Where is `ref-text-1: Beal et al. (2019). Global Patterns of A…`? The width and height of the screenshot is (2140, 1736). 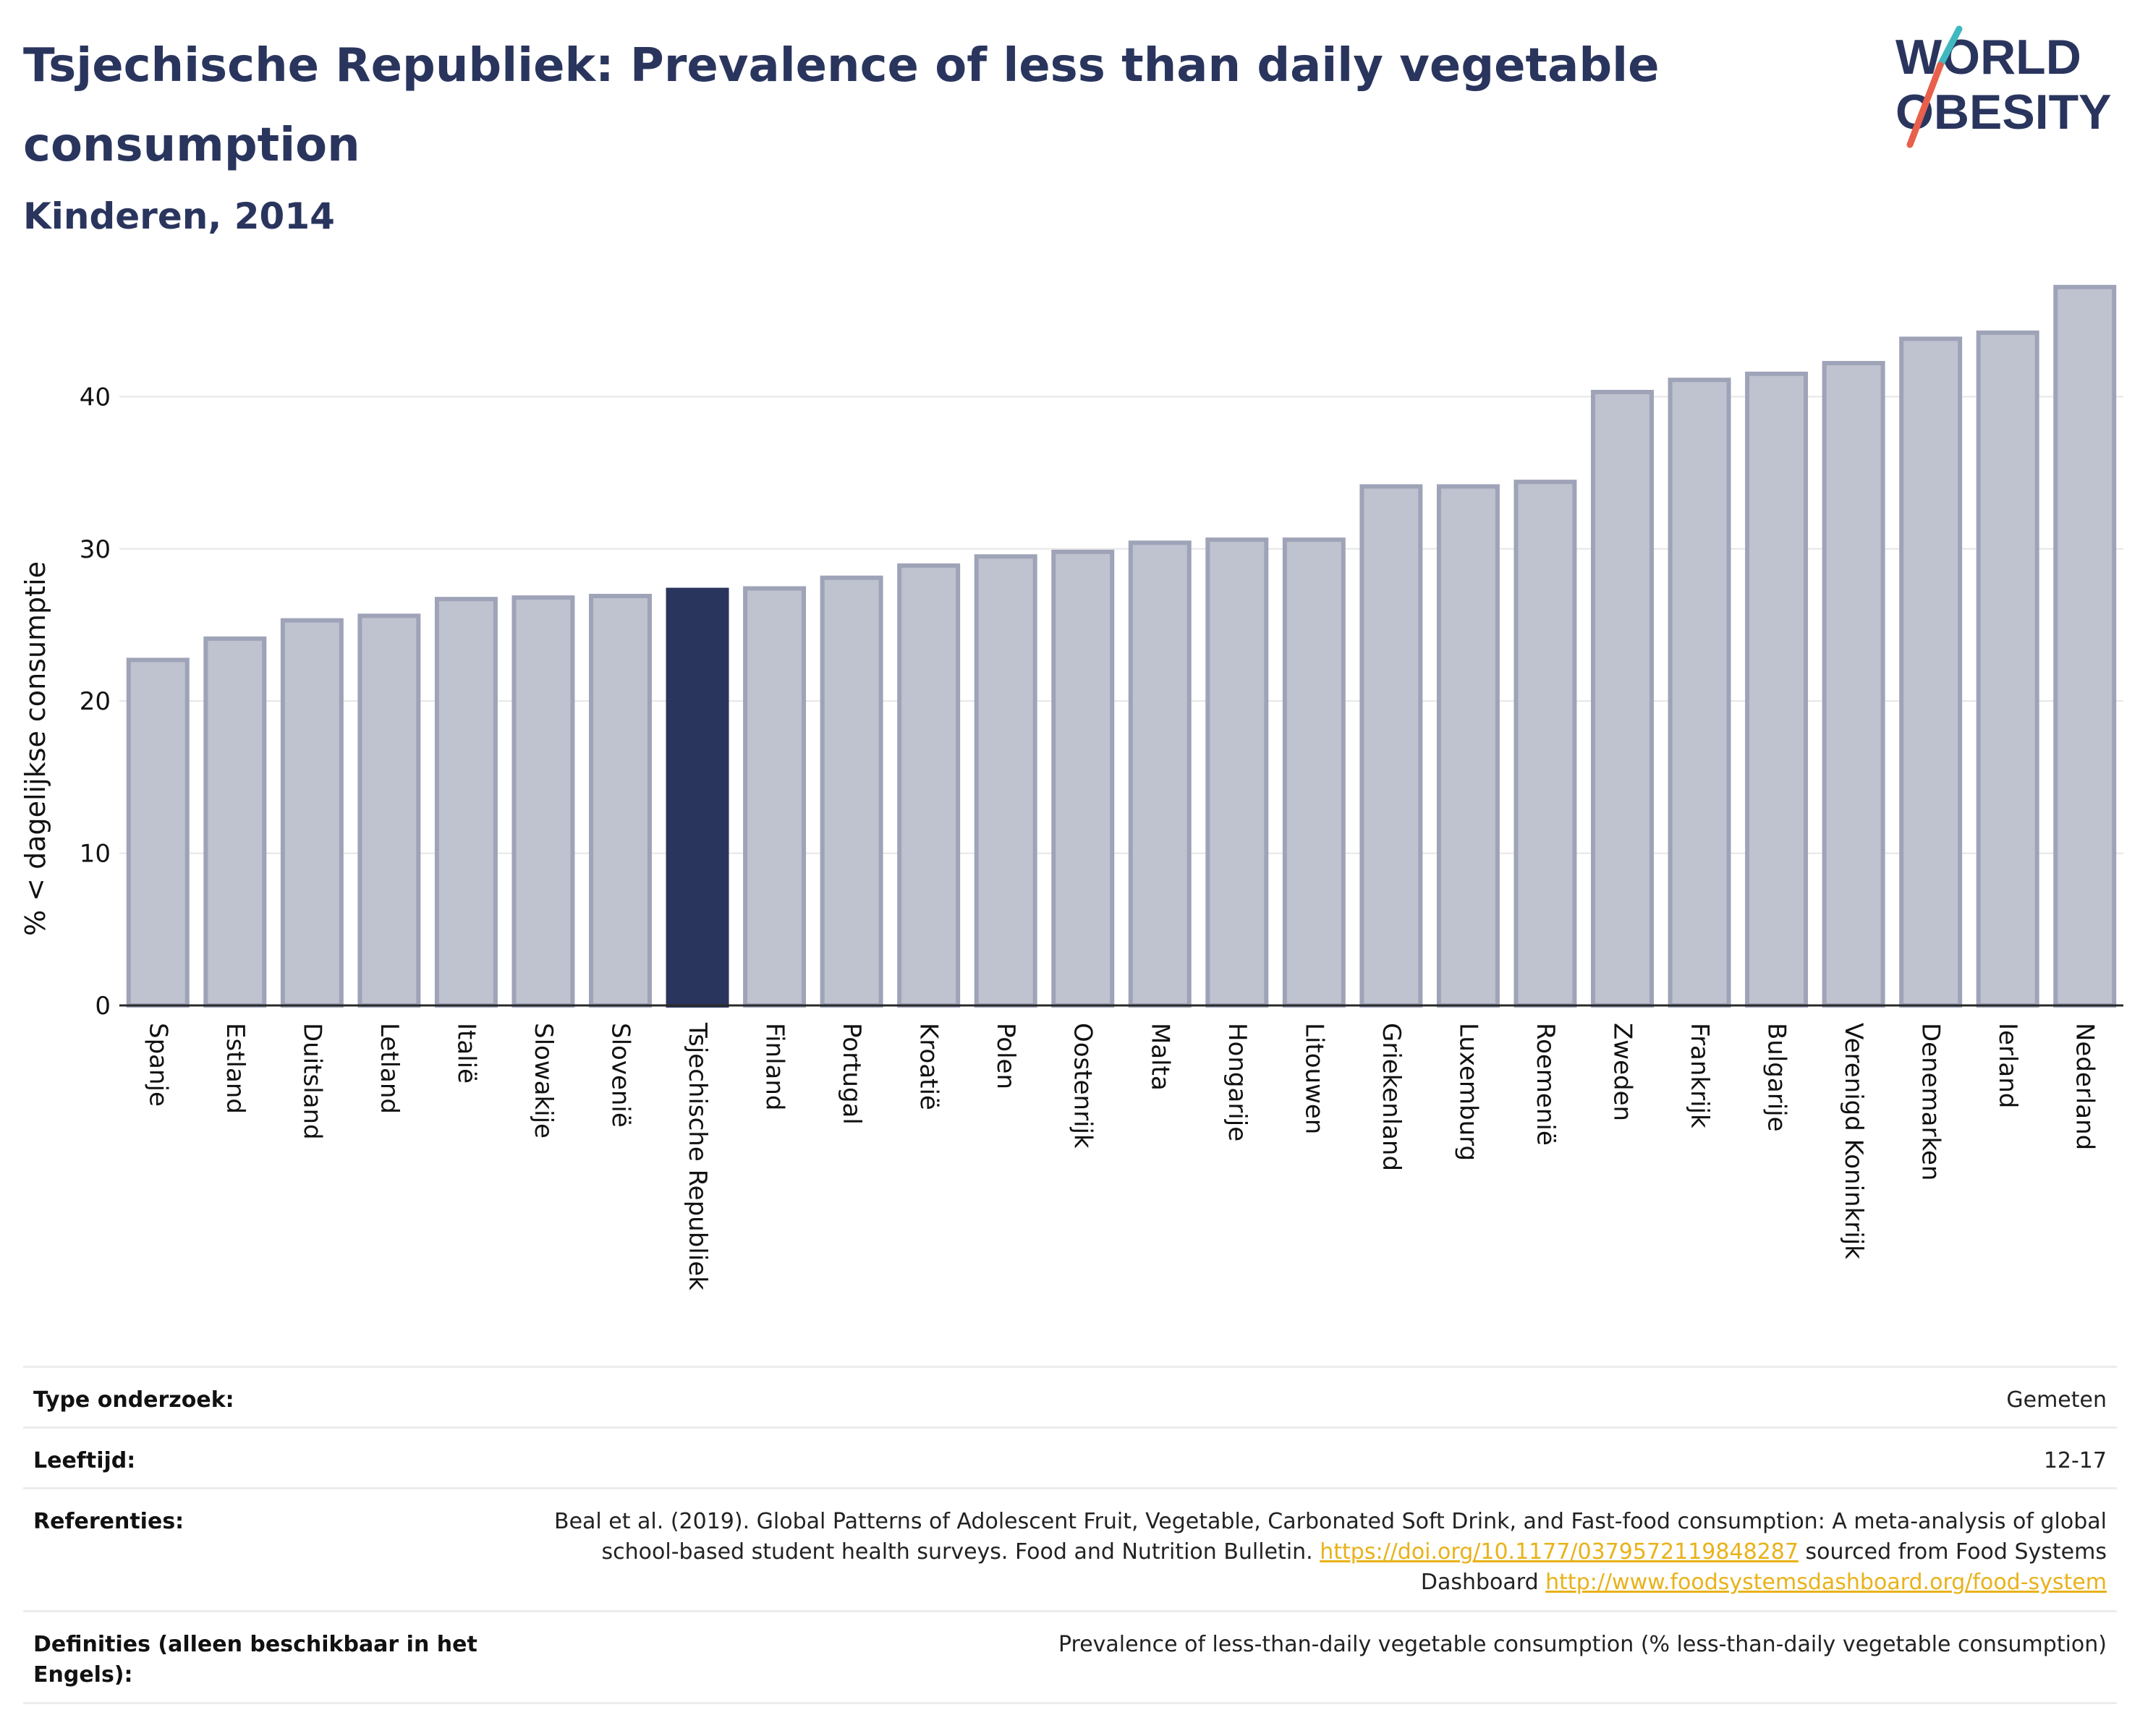
ref-text-1: Beal et al. (2019). Global Patterns of A… is located at coordinates (1330, 1537).